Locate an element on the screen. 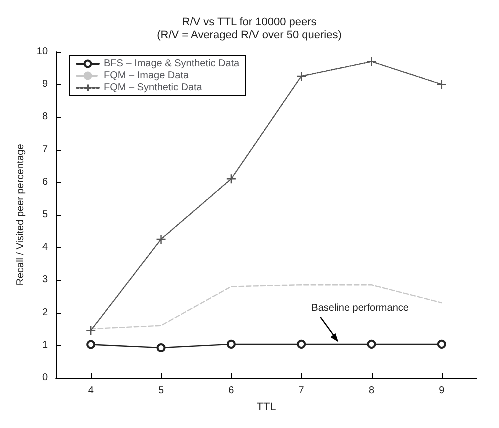 The width and height of the screenshot is (499, 428). y-tick-label: 10 is located at coordinates (42, 52).